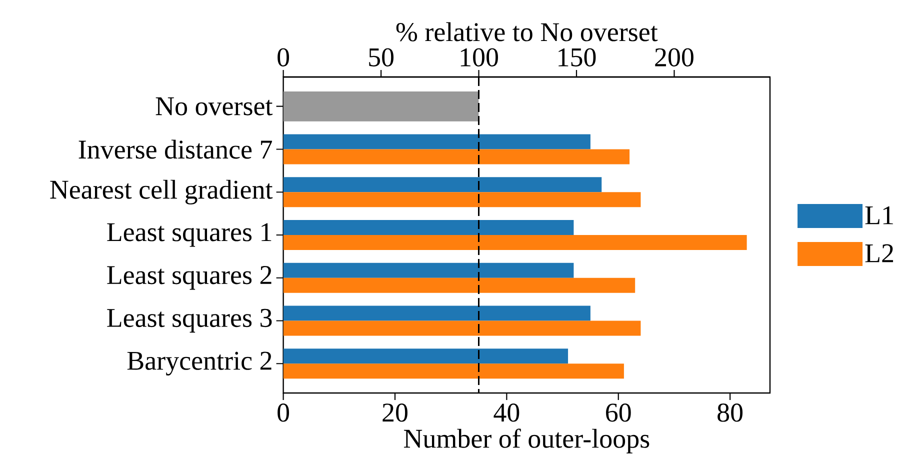  Describe the element at coordinates (618, 413) in the screenshot. I see `x-tick-label: 60` at that location.